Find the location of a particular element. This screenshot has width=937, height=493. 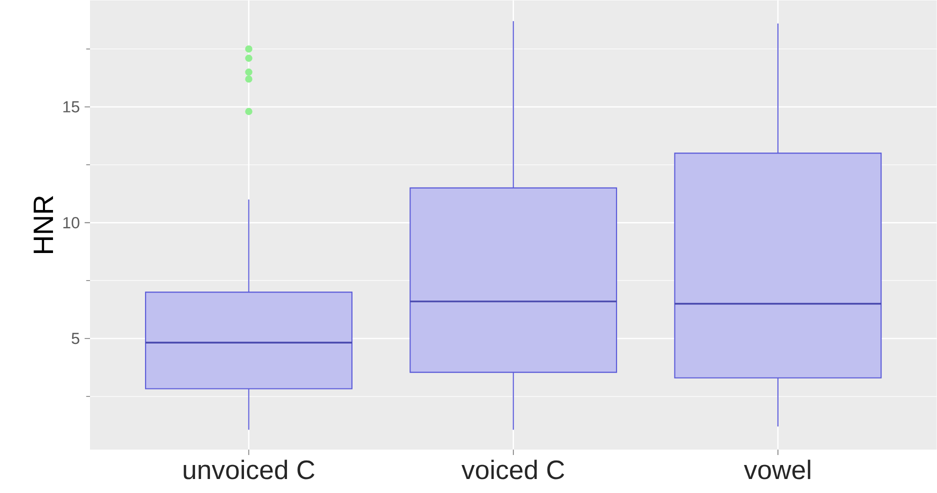

y-tick-label: 10 is located at coordinates (71, 222).